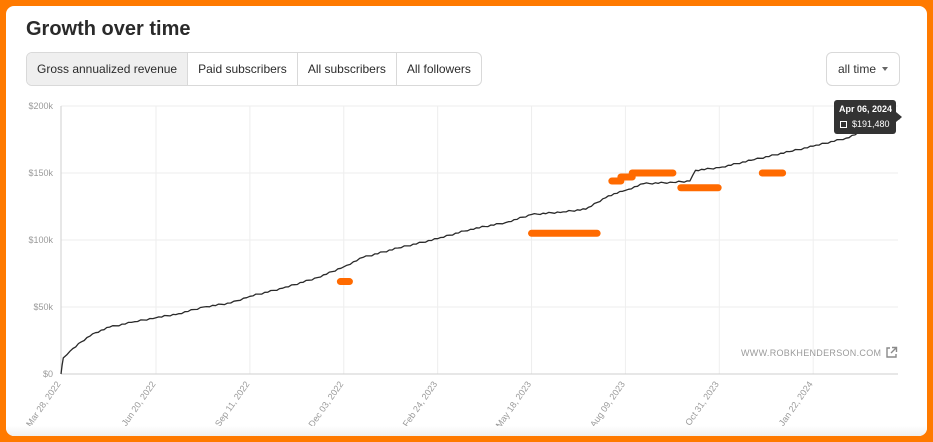 The height and width of the screenshot is (442, 933). What do you see at coordinates (232, 403) in the screenshot?
I see `x-tick-label: Sep 11, 2022` at bounding box center [232, 403].